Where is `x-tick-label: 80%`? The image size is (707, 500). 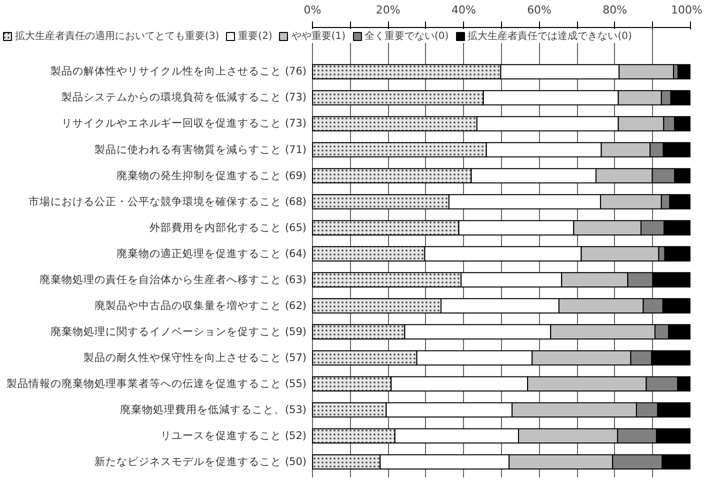
x-tick-label: 80% is located at coordinates (615, 10).